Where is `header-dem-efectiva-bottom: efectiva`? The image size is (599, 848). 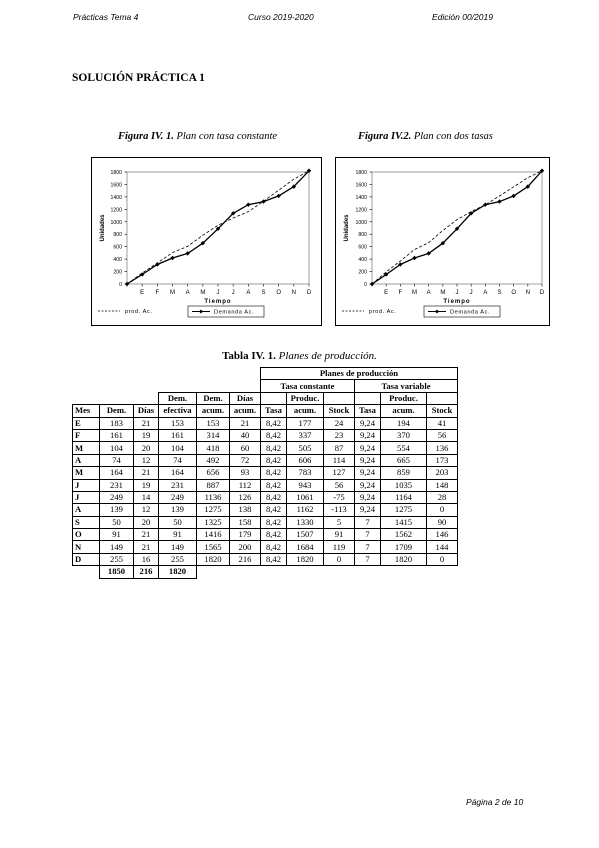
header-dem-efectiva-bottom: efectiva is located at coordinates (177, 411).